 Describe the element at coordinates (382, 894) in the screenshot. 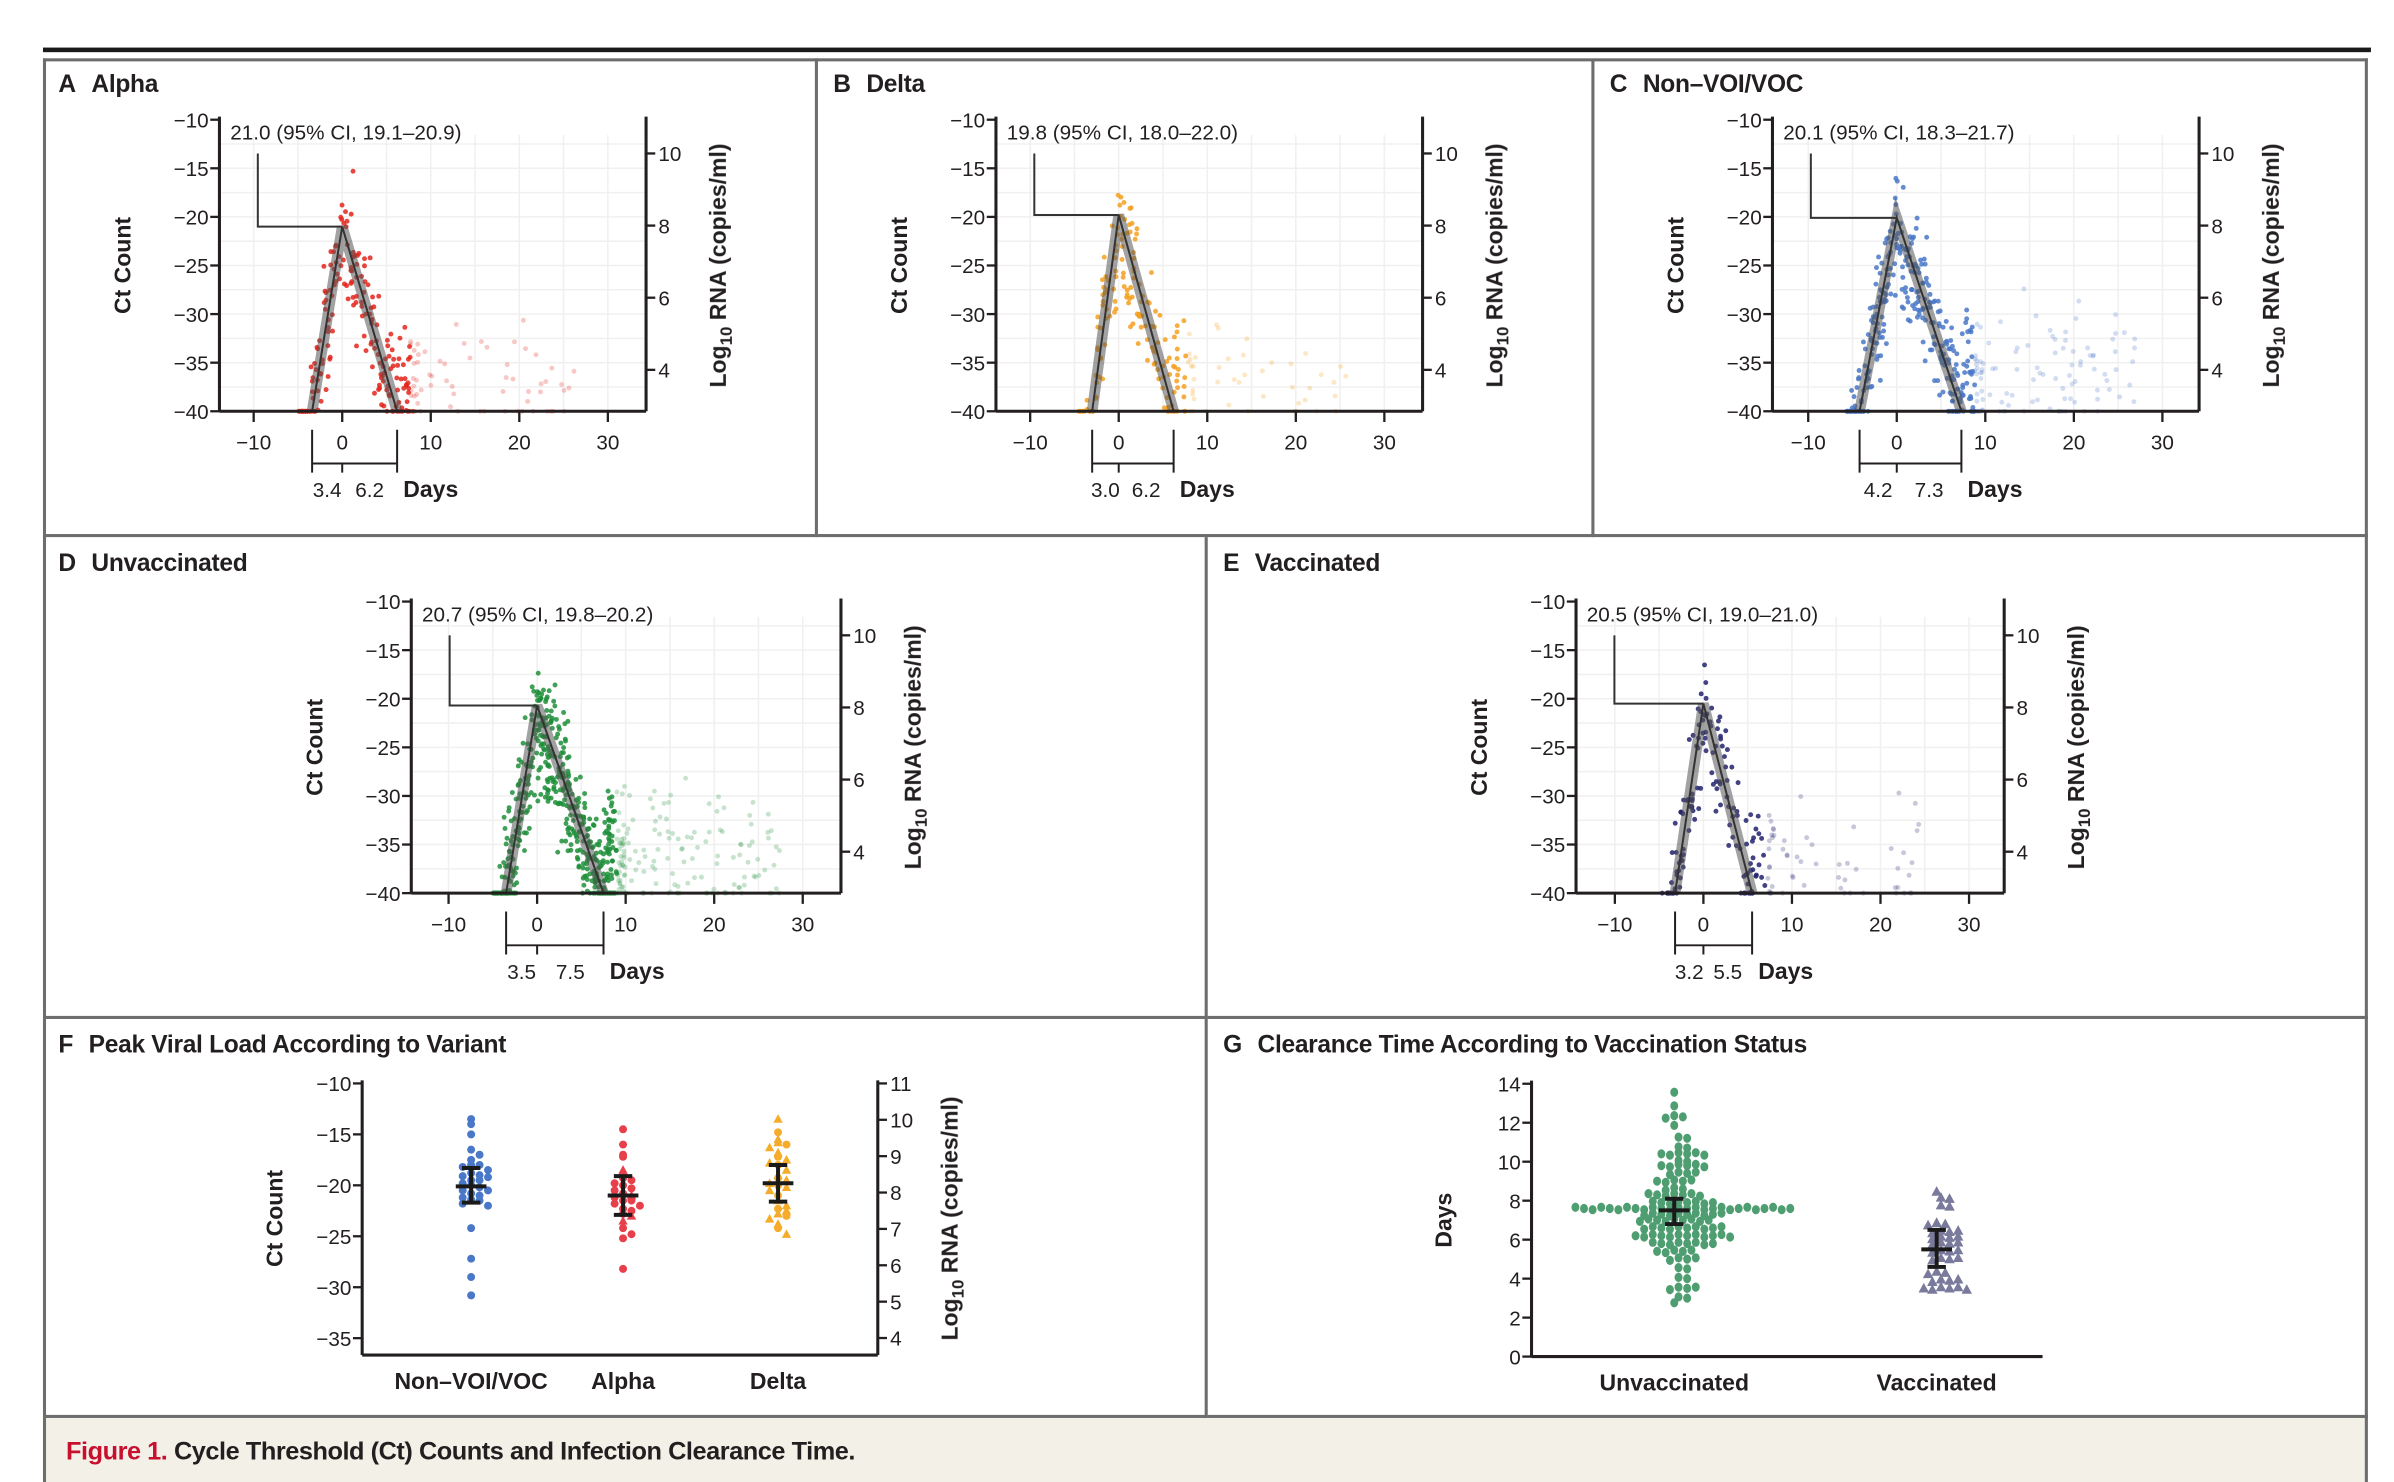

I see `y-tick-label: −40` at that location.